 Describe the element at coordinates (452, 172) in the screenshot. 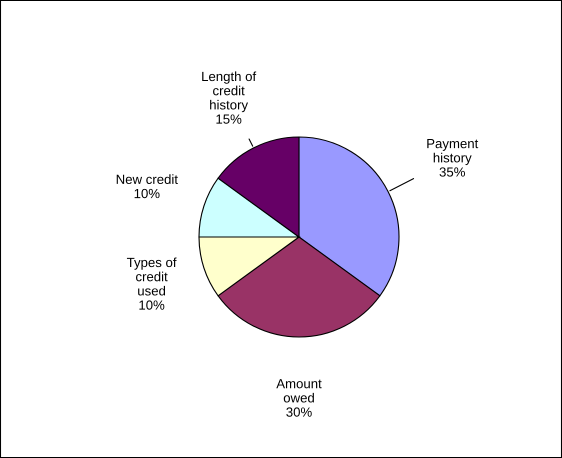

I see `data-label: 35%` at that location.